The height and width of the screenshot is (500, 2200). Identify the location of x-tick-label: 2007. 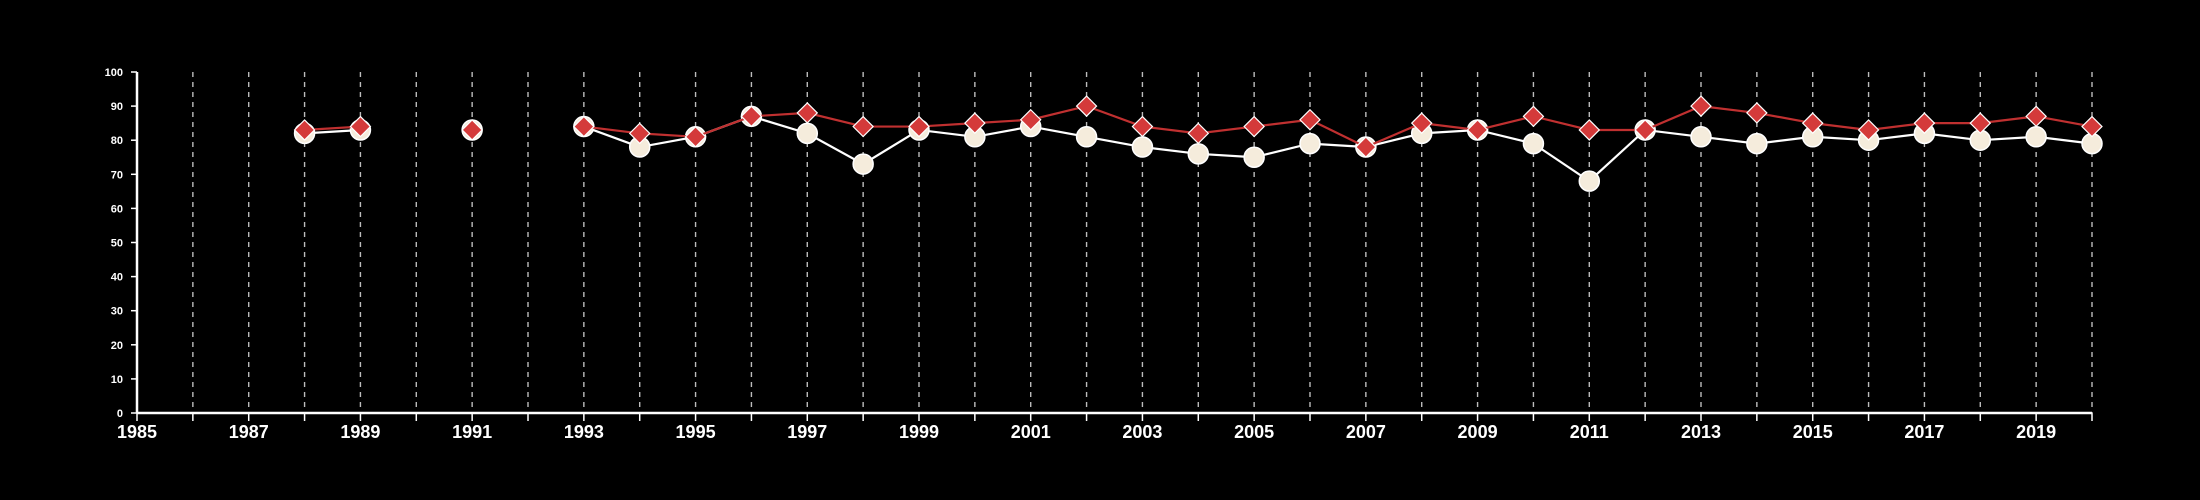
(1366, 432).